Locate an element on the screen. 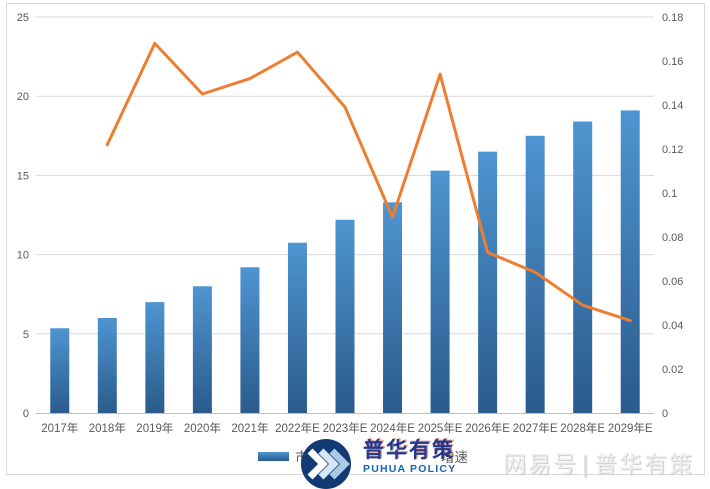 The height and width of the screenshot is (489, 710). right-axis-tick: 0.06 is located at coordinates (672, 282).